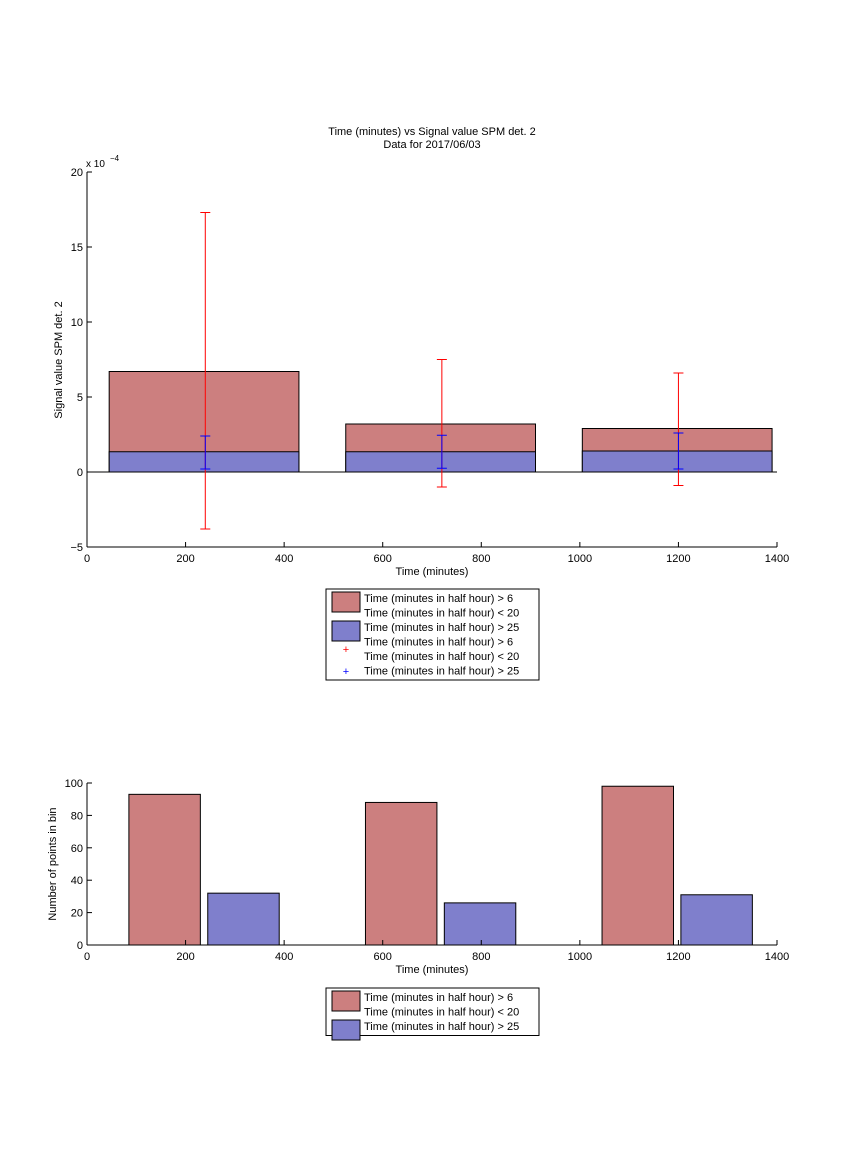 This screenshot has width=864, height=1152. What do you see at coordinates (77, 849) in the screenshot?
I see `y-tick-label: 60` at bounding box center [77, 849].